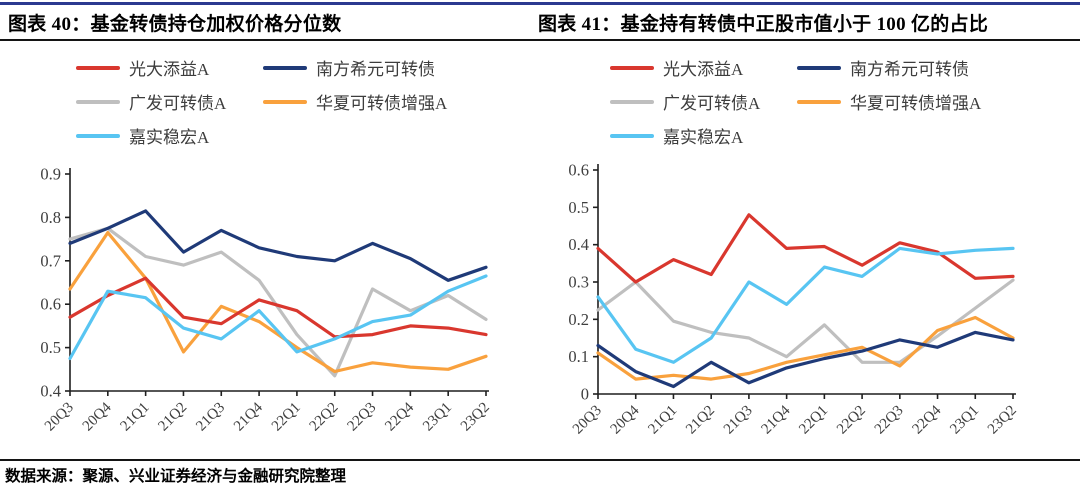 This screenshot has width=1080, height=487. Describe the element at coordinates (50, 260) in the screenshot. I see `y-tick-label: 0.7` at that location.